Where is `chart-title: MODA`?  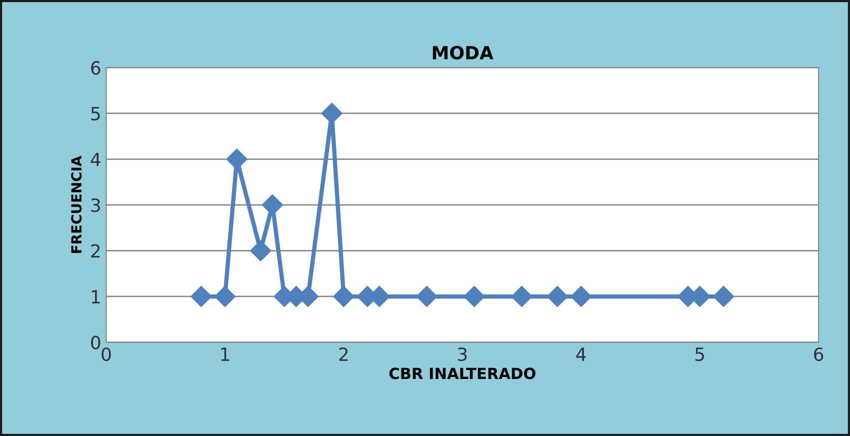
chart-title: MODA is located at coordinates (463, 53).